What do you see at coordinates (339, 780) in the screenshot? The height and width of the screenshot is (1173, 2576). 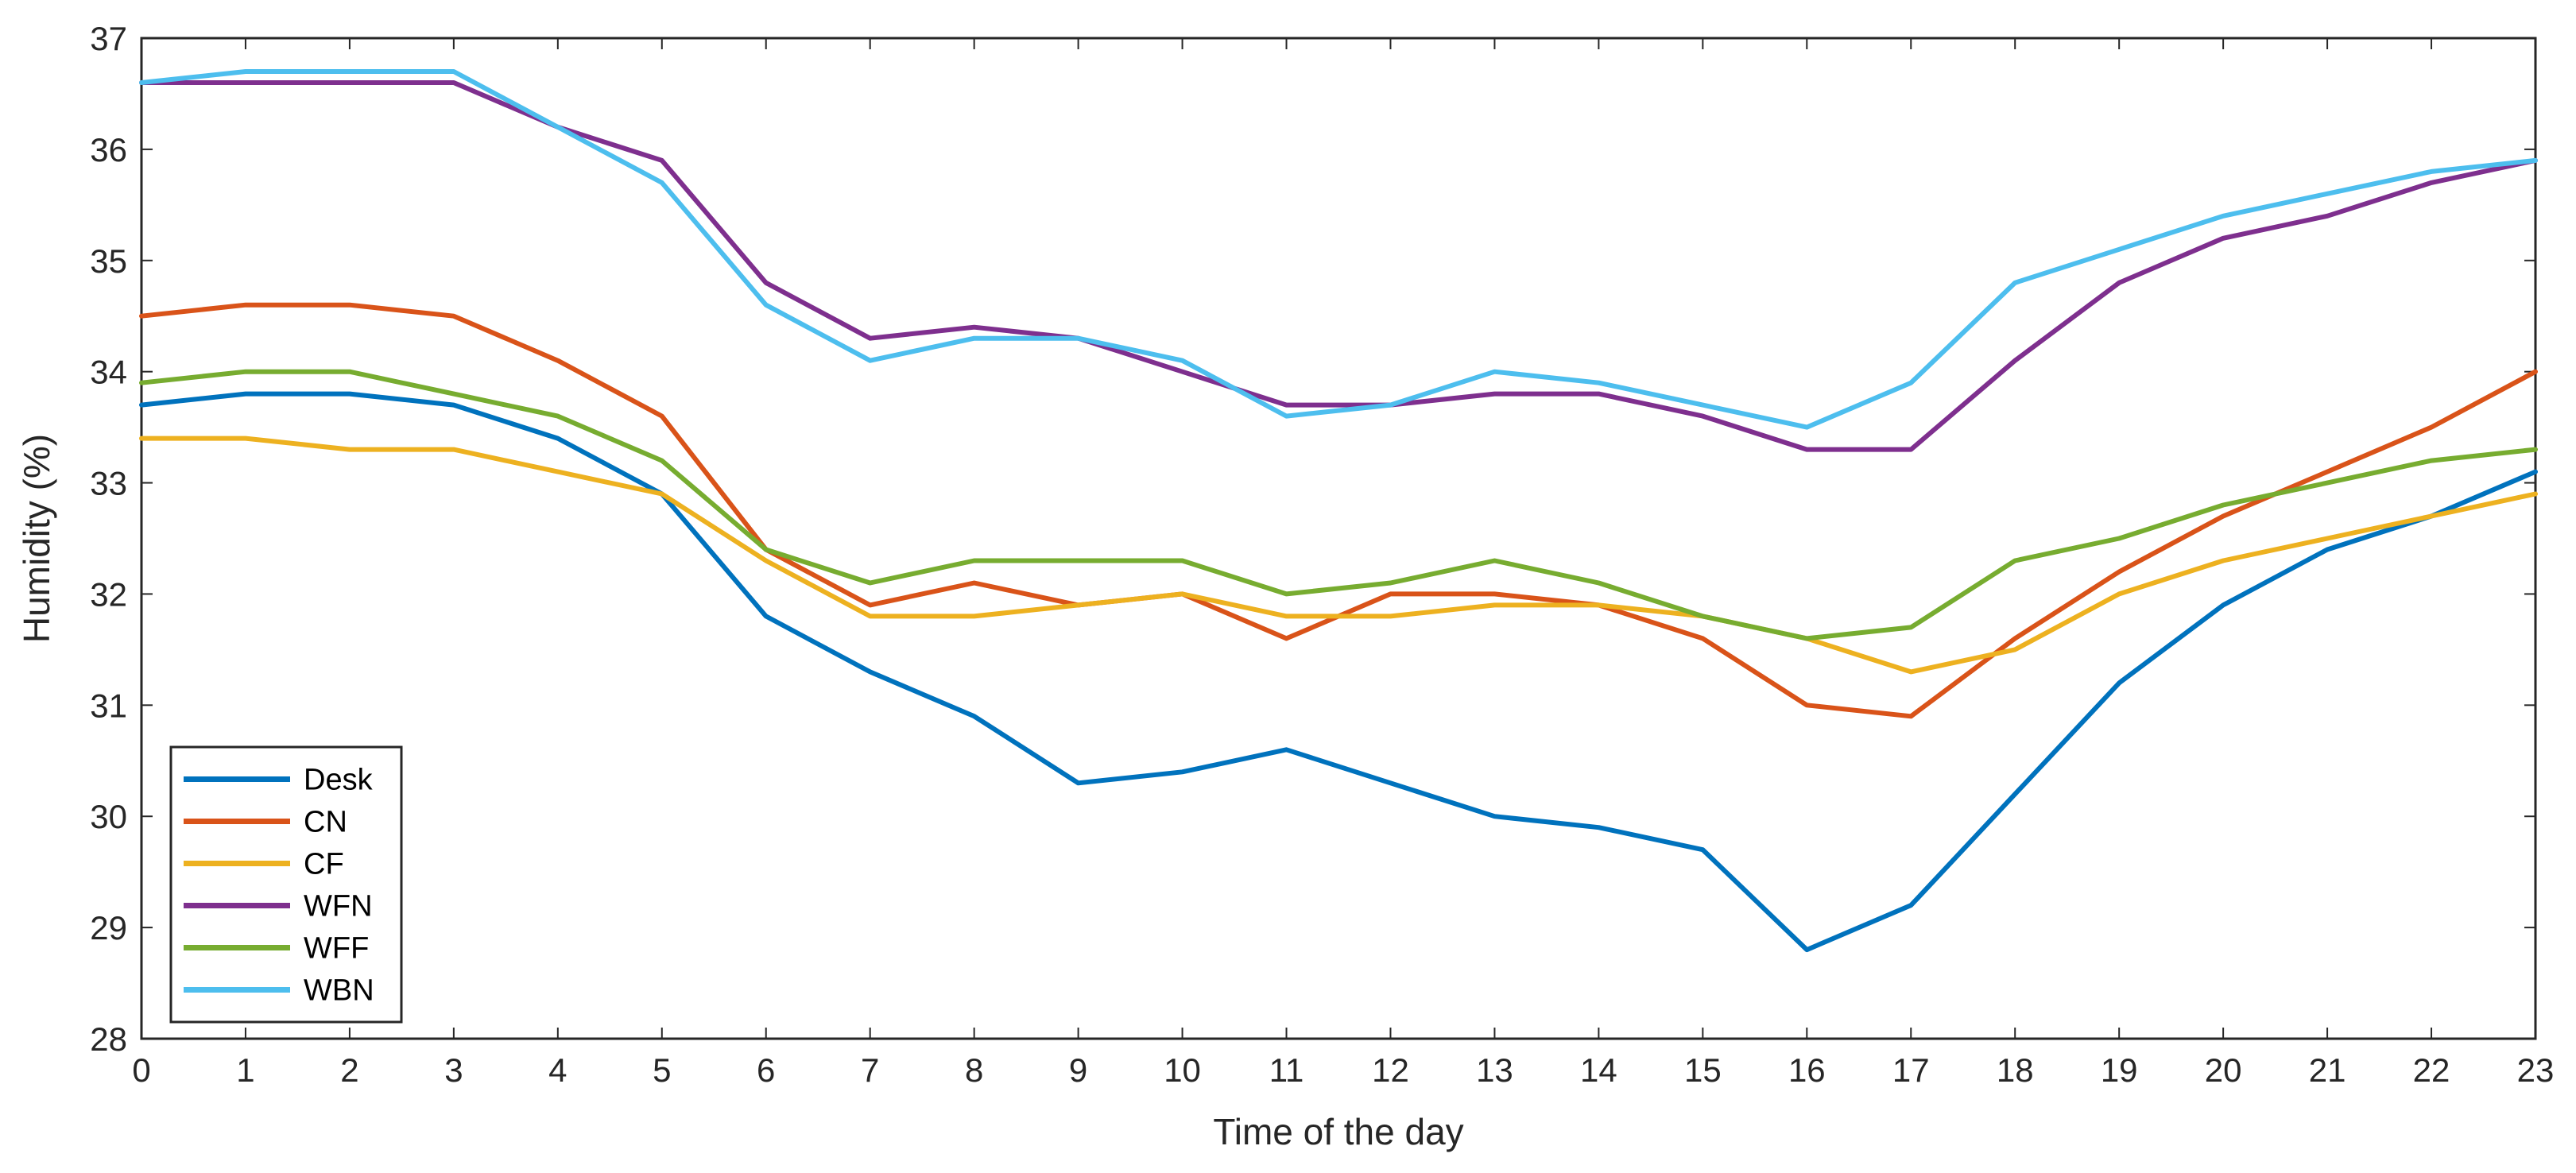 I see `legend-label-desk: Desk` at bounding box center [339, 780].